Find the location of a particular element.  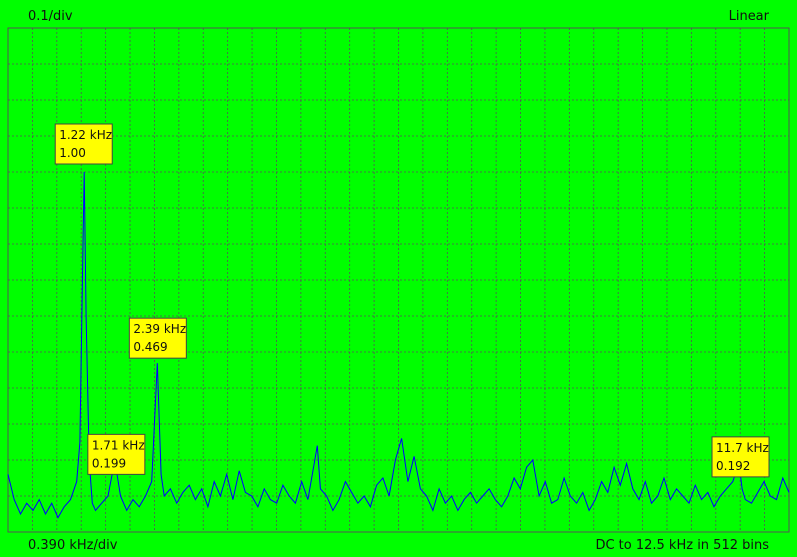

peak-marker: 2.39 kHz 0.469 is located at coordinates (157, 338).